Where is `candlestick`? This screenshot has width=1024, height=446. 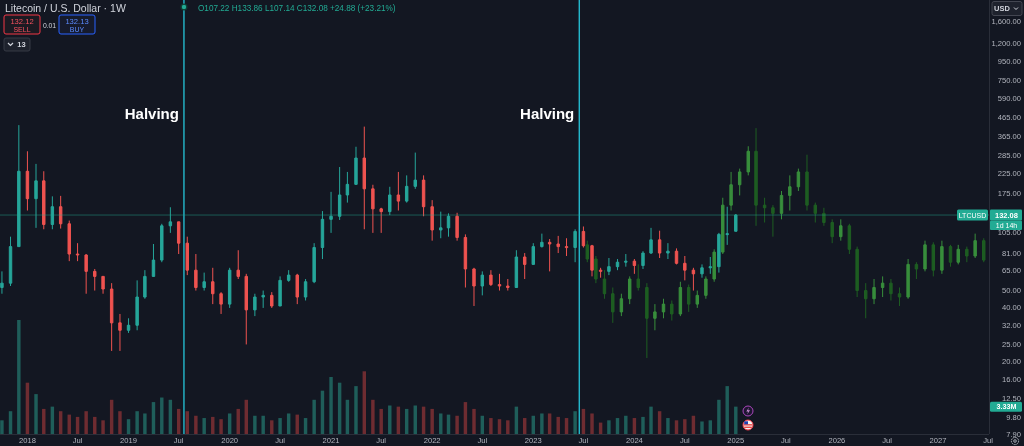 candlestick is located at coordinates (2, 282).